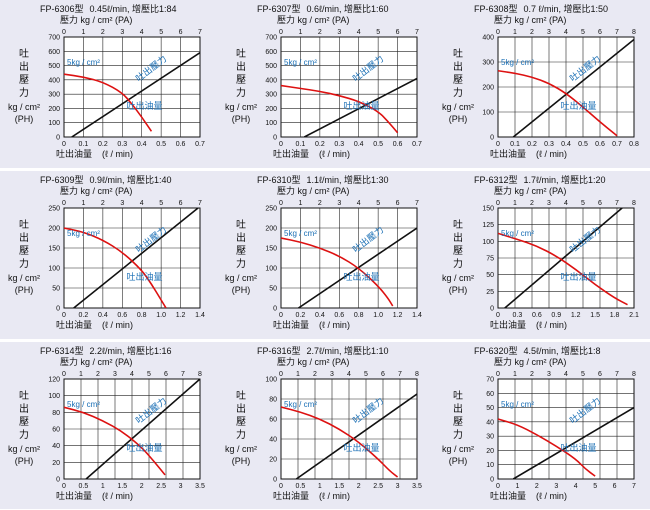 The image size is (650, 510). I want to click on flow-curve-label: 吐出油量, so click(579, 105).